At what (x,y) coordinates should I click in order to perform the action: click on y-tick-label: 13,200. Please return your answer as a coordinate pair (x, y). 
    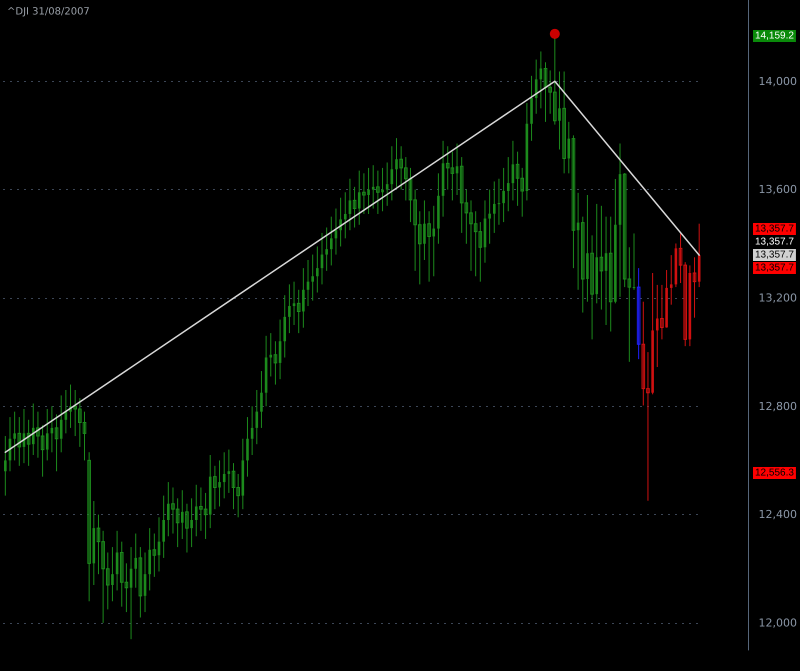
    Looking at the image, I should click on (778, 297).